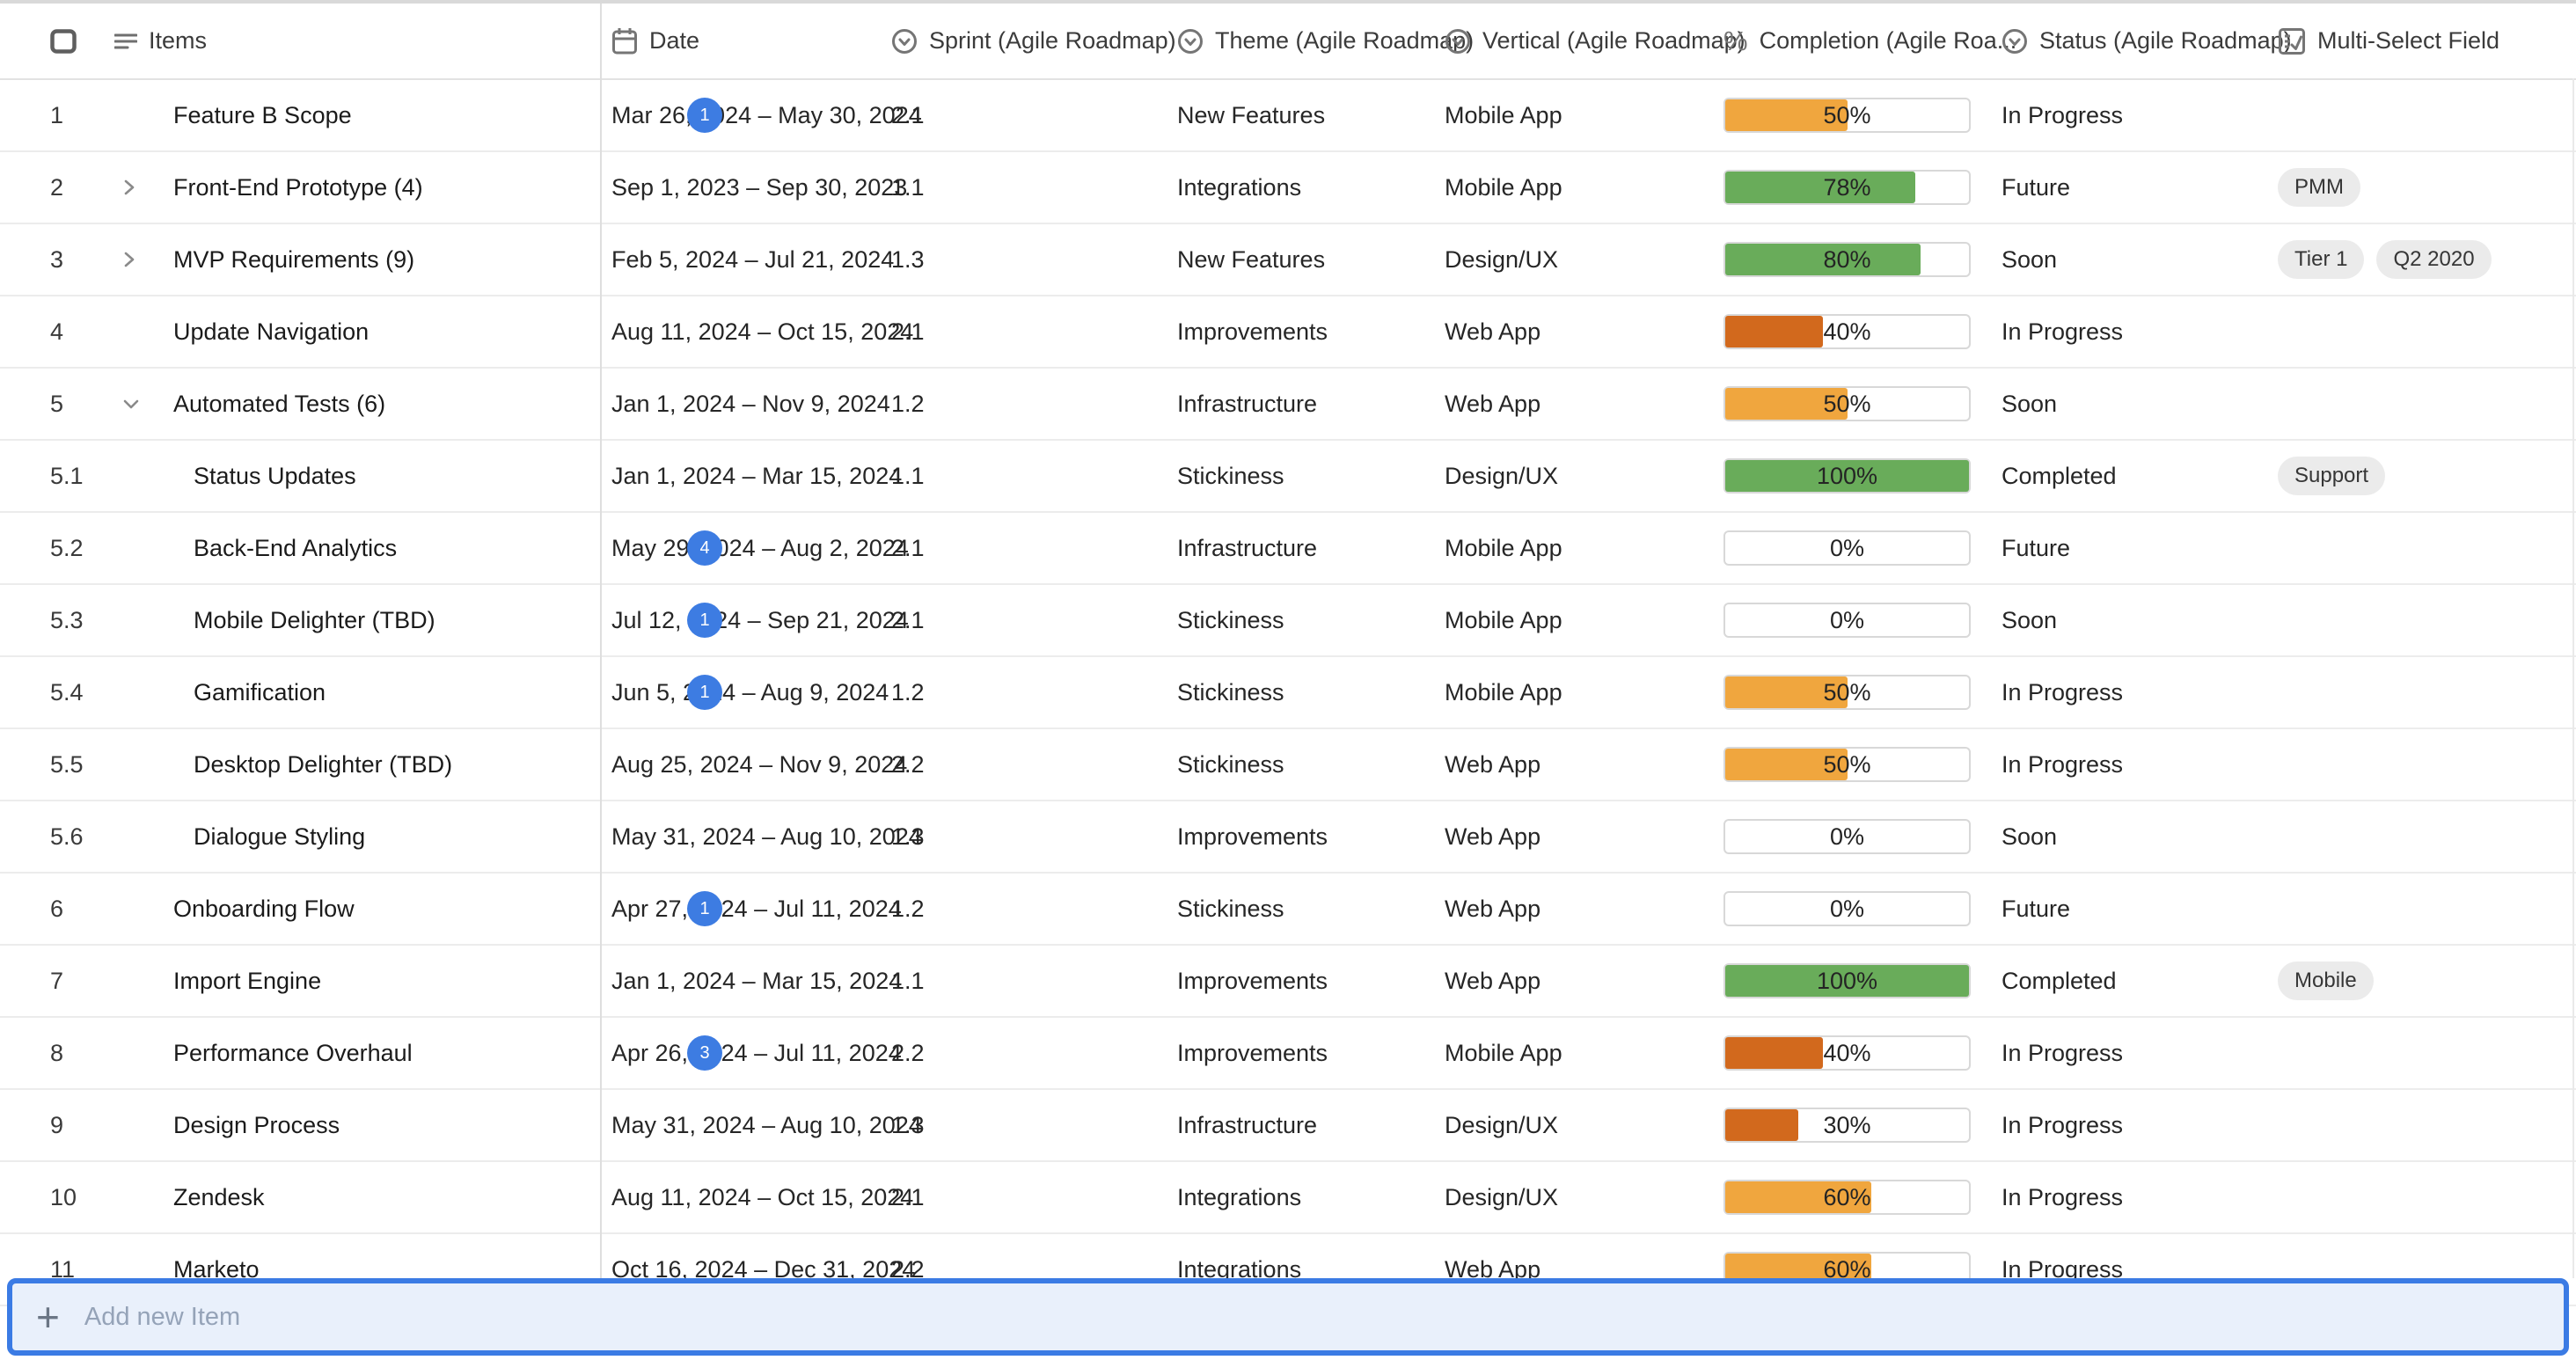  What do you see at coordinates (216, 1269) in the screenshot?
I see `item-name: Marketo` at bounding box center [216, 1269].